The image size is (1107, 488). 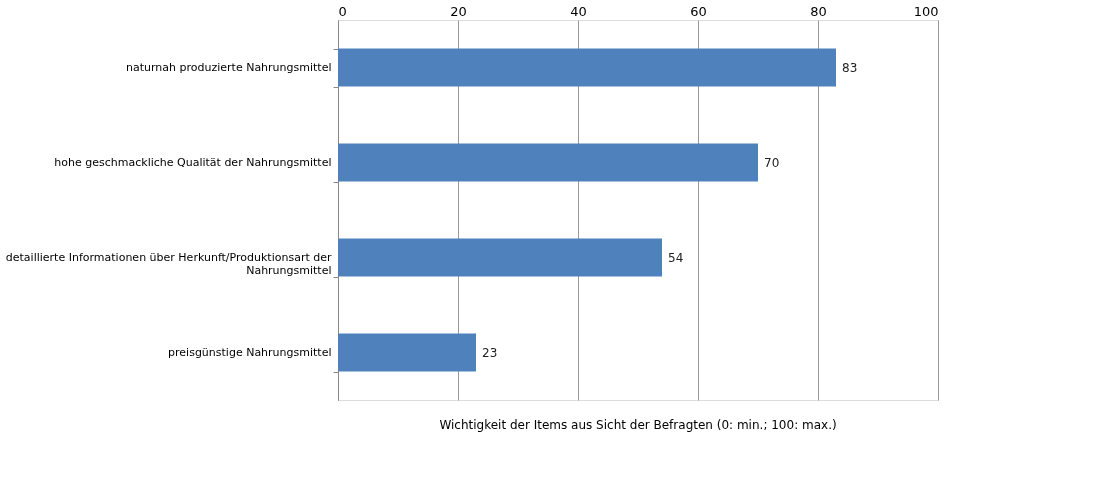 What do you see at coordinates (818, 11) in the screenshot?
I see `x-tick-label: 80` at bounding box center [818, 11].